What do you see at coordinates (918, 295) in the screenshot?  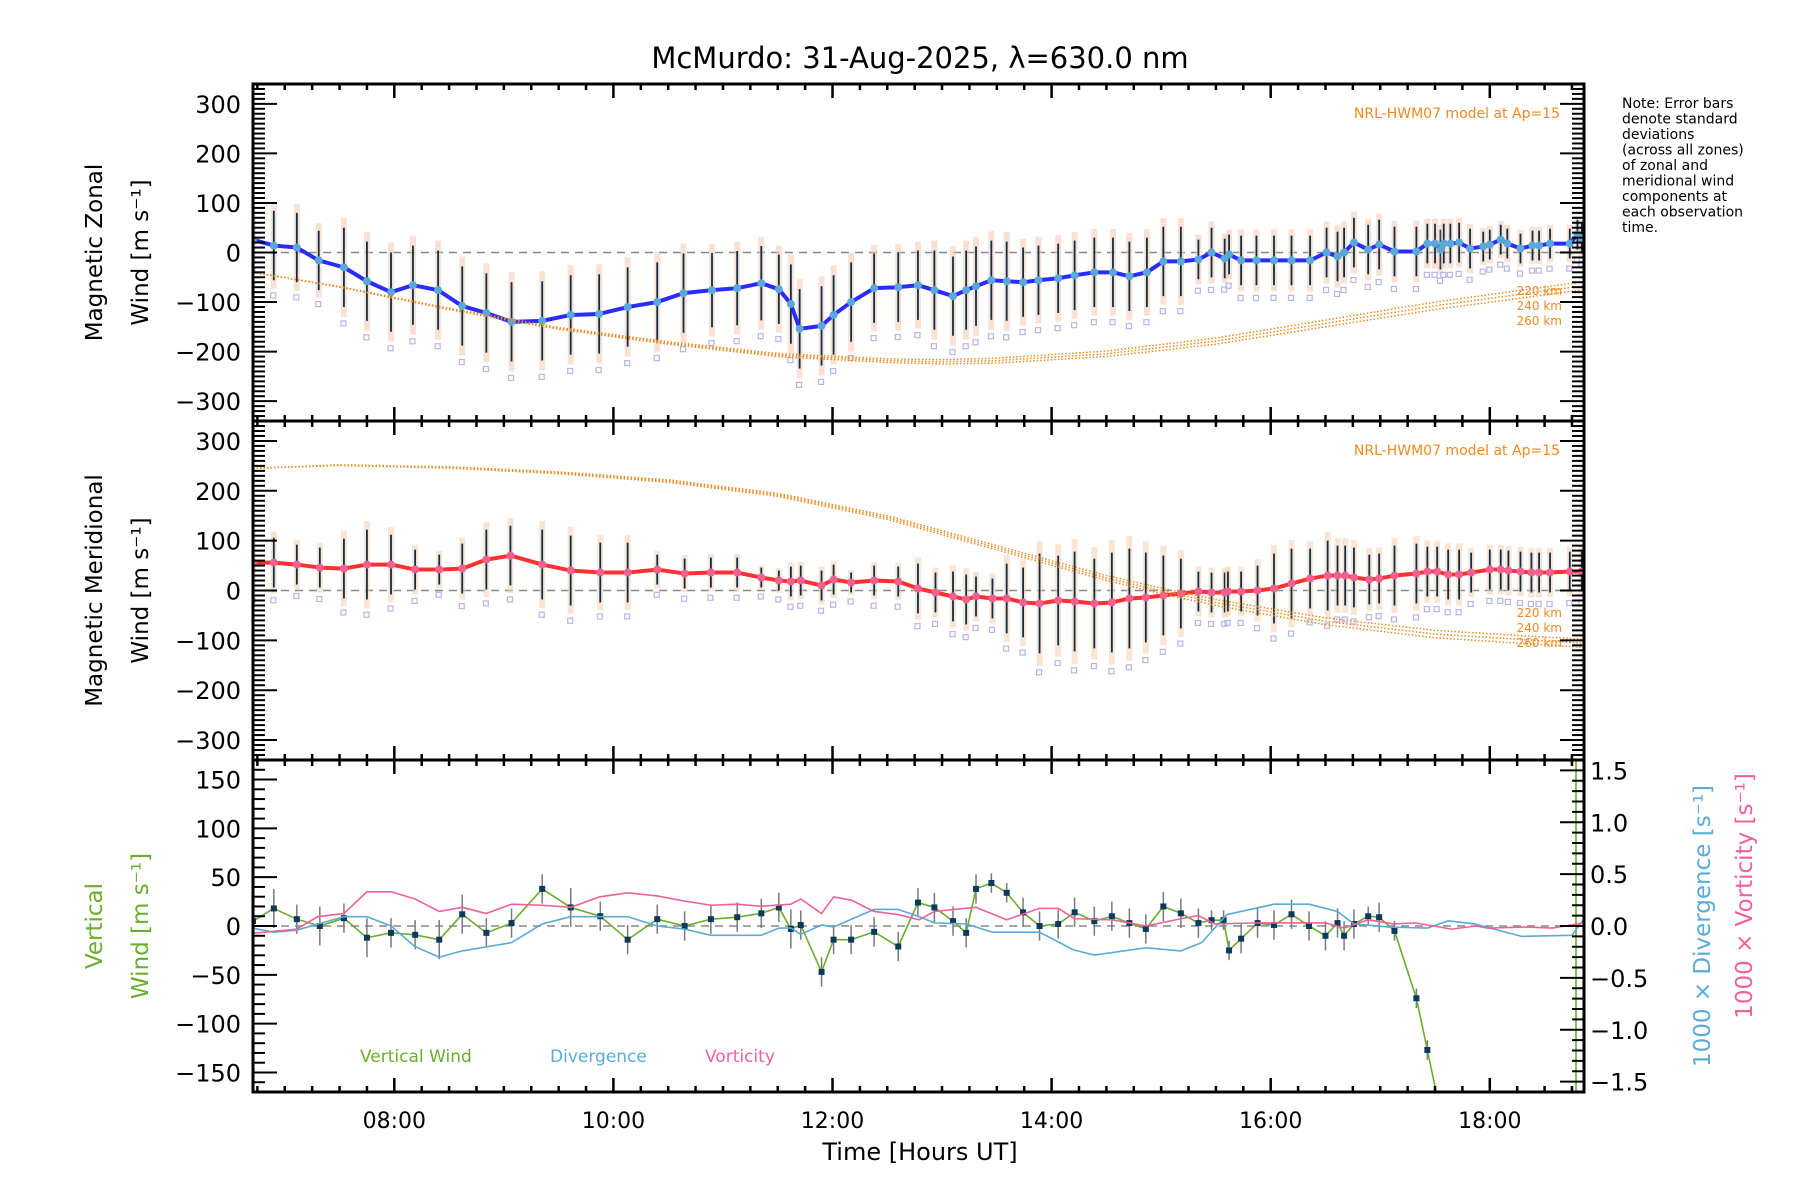 I see `plot-area` at bounding box center [918, 295].